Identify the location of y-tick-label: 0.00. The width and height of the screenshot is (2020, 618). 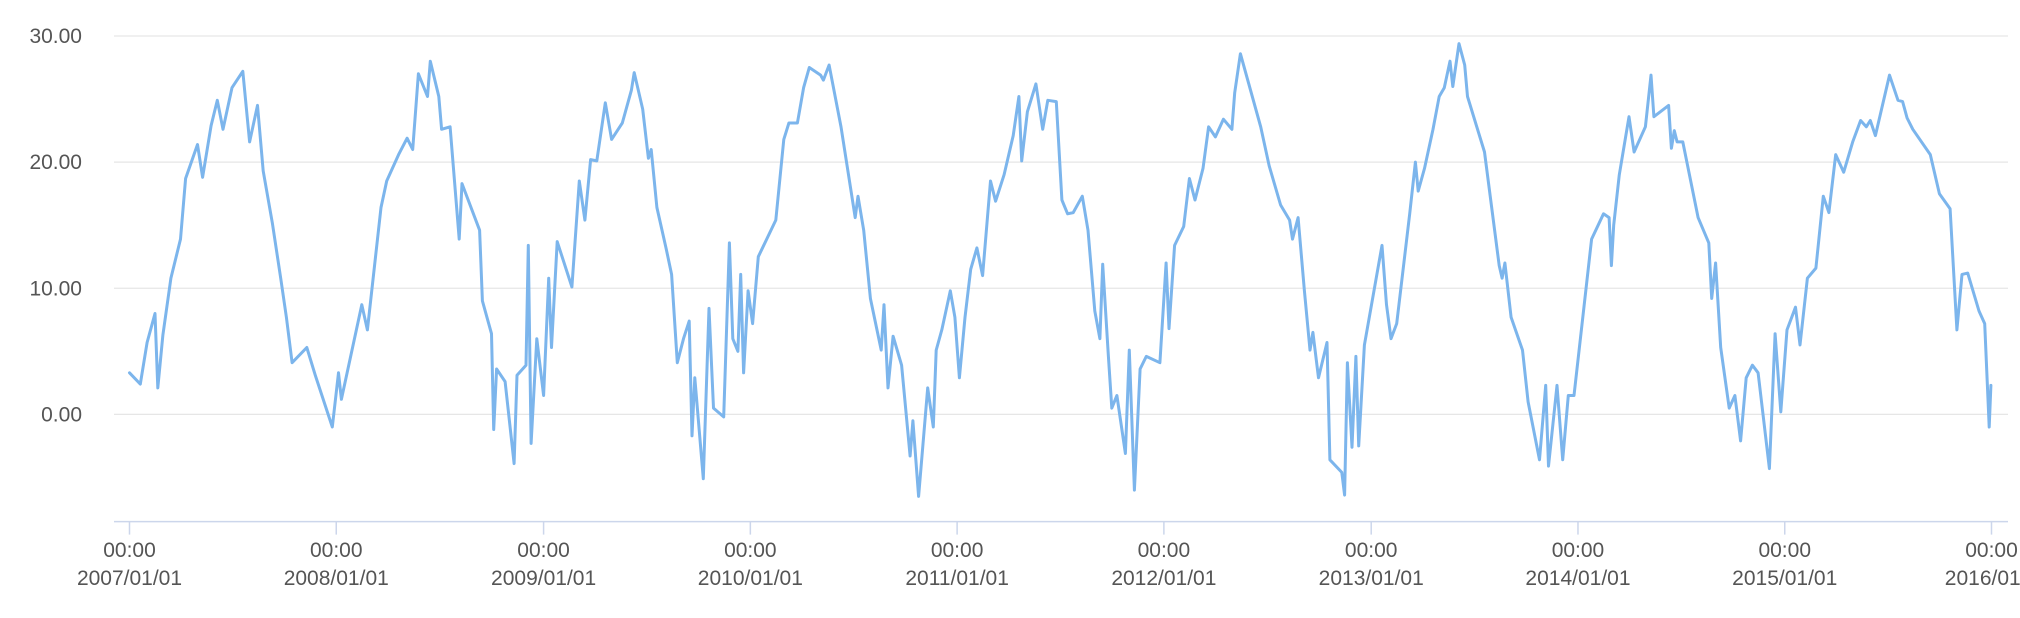
(61, 414).